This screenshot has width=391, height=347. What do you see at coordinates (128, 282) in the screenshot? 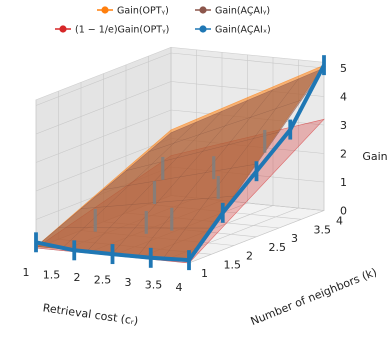
I see `x-tick-label: 3` at bounding box center [128, 282].